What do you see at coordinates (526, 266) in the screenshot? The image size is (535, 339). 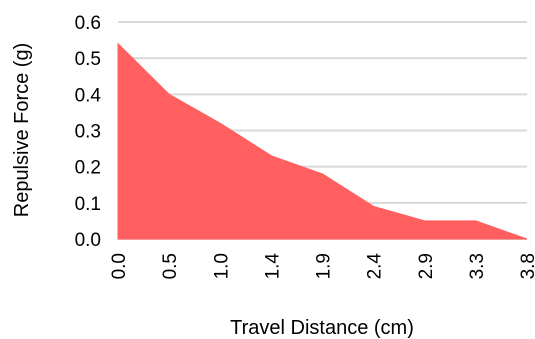 I see `x-tick-label: 3.8` at bounding box center [526, 266].